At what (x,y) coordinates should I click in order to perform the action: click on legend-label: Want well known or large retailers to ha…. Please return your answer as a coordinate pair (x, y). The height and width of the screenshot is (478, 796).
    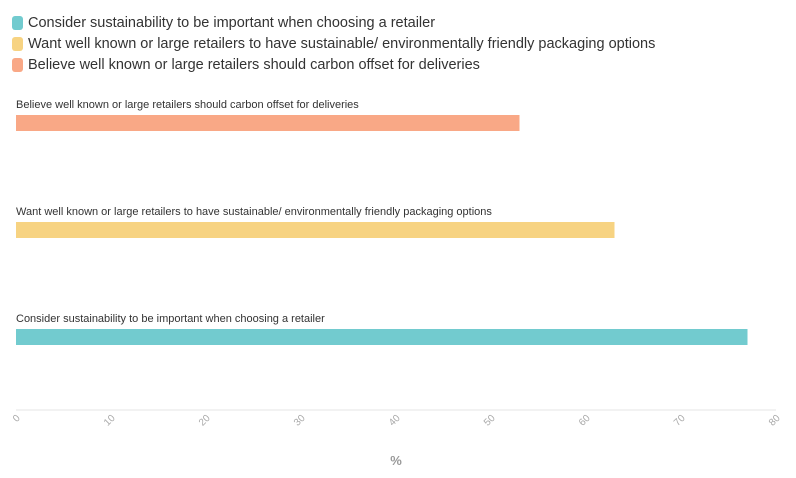
    Looking at the image, I should click on (342, 43).